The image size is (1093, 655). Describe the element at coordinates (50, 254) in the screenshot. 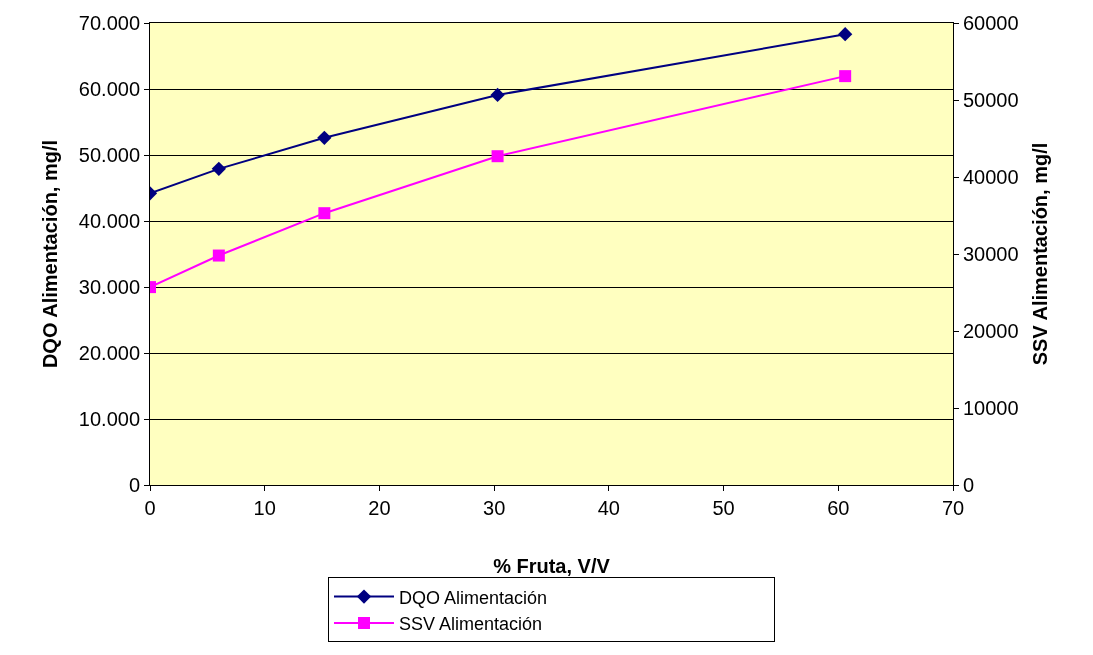

I see `y-axis-title: DQO Alimentación, mg/l` at that location.